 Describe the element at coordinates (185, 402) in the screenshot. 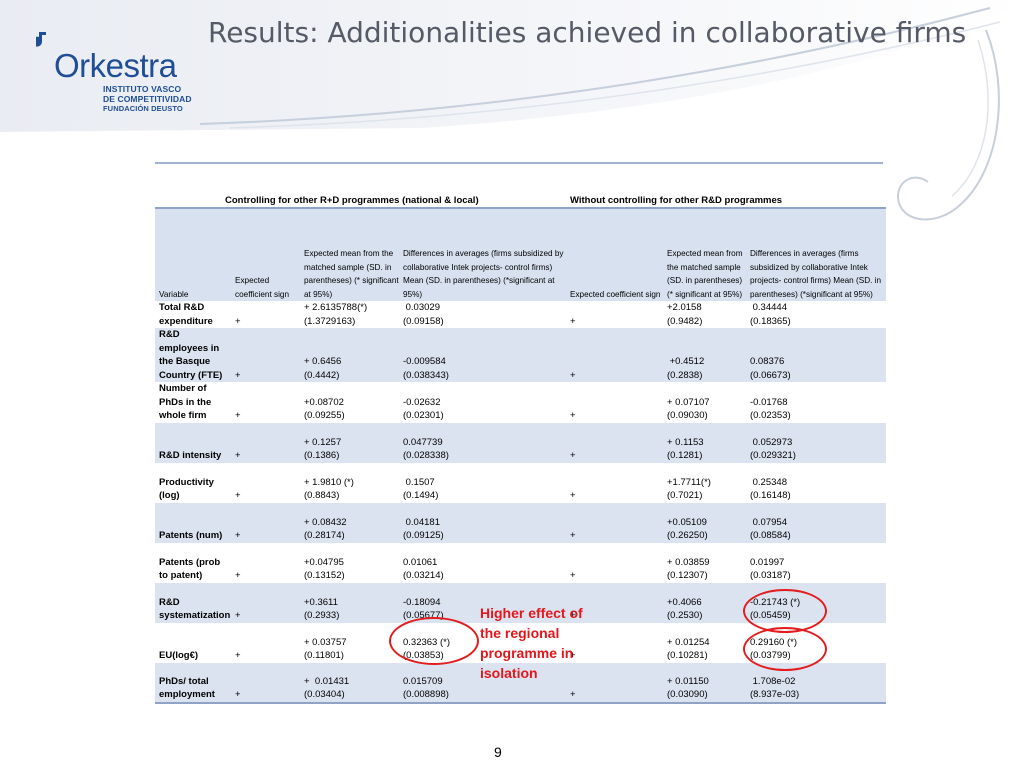

I see `cell-text: Number of PhDs in the whole firm` at that location.